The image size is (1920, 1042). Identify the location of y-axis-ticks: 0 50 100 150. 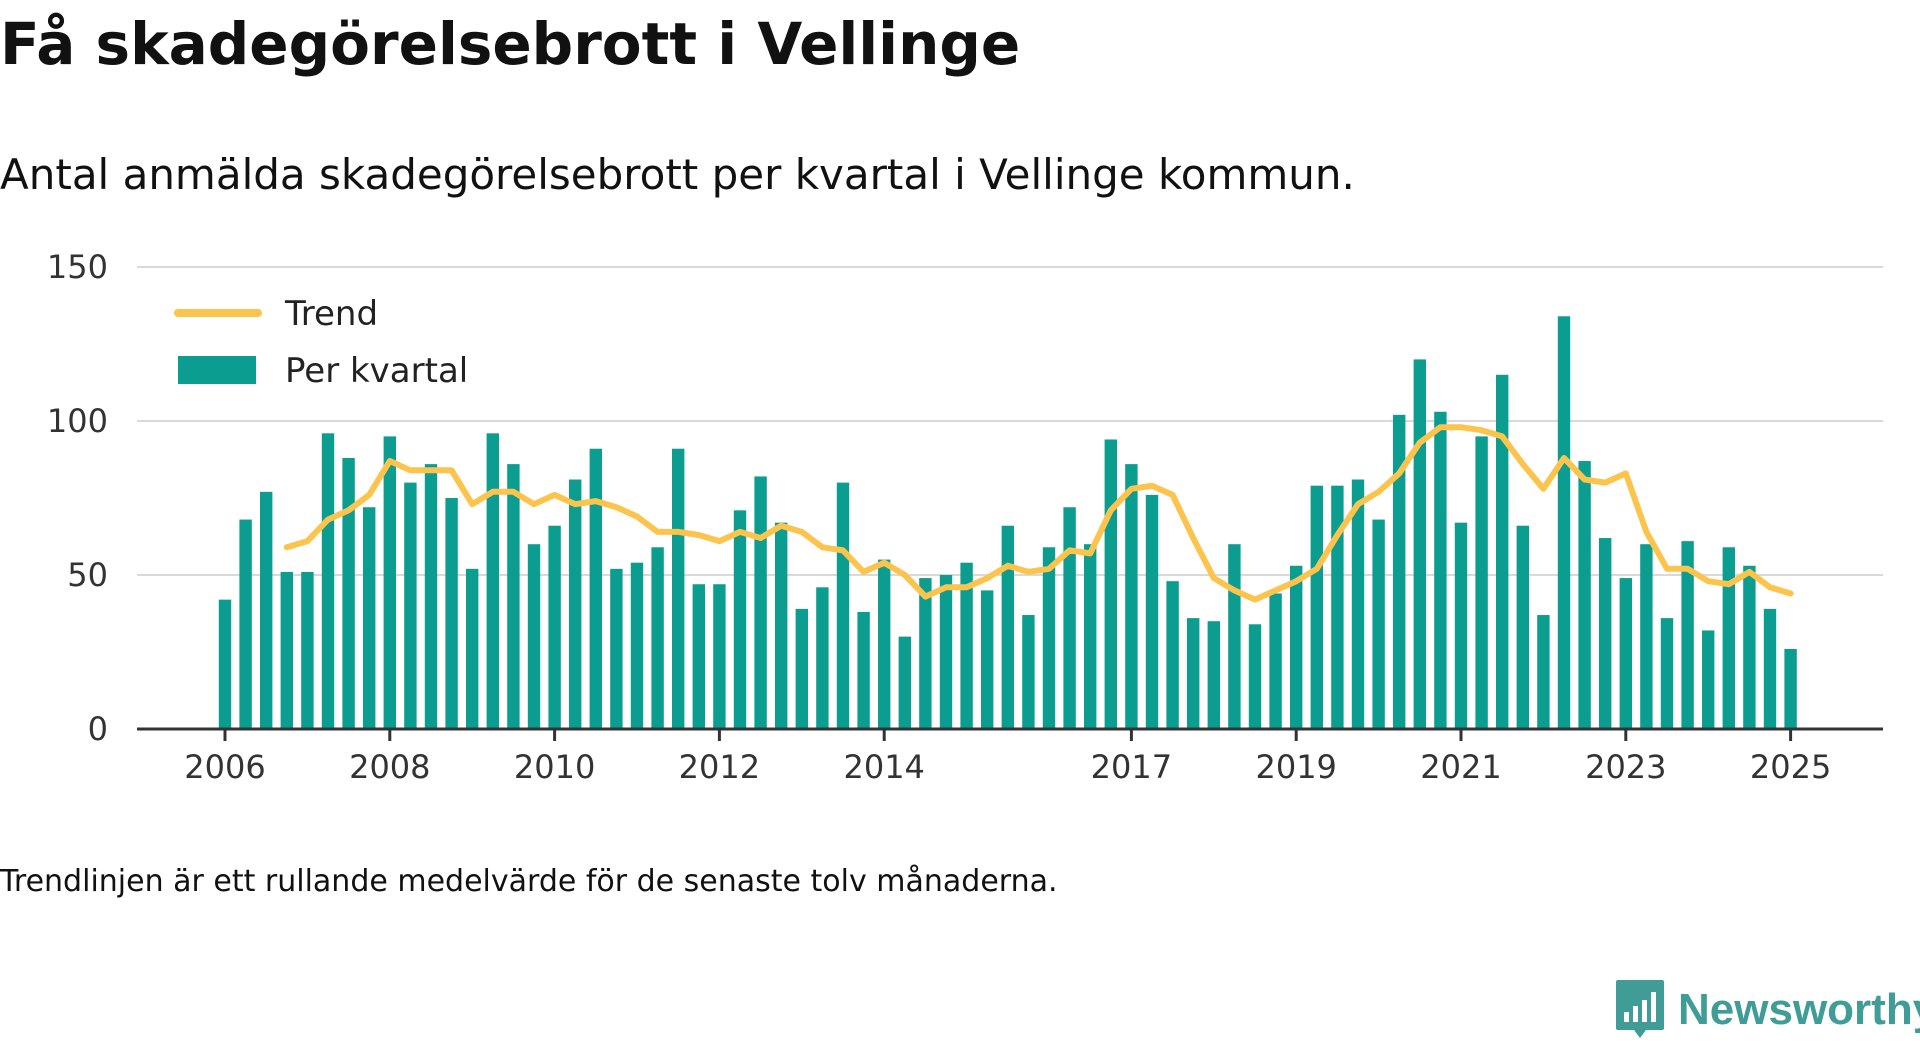
(77, 498).